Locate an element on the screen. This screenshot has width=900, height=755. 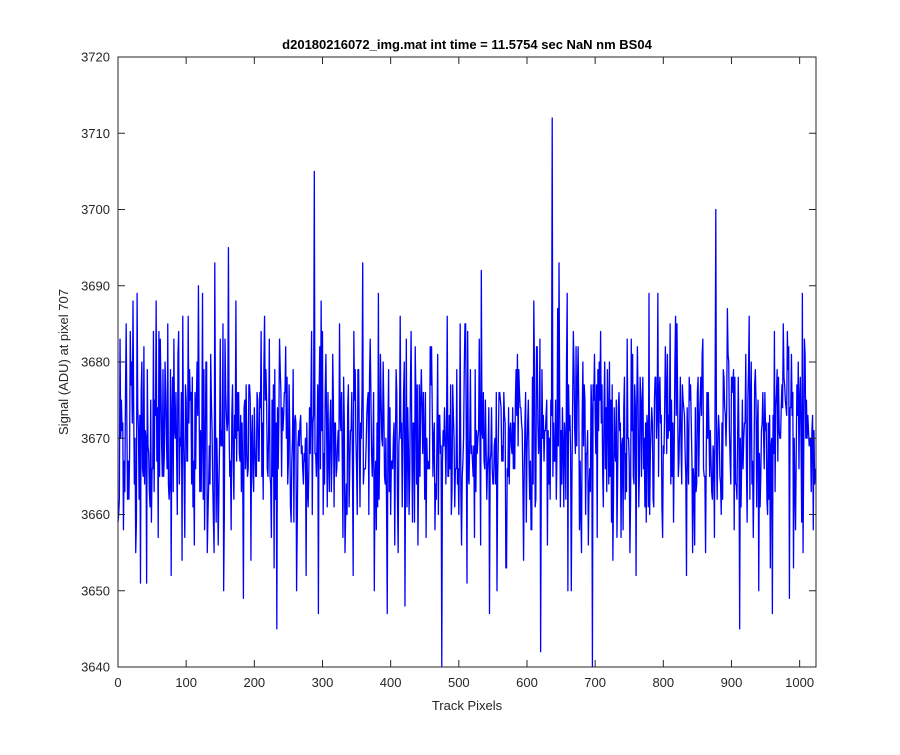
y-axis-label: Signal (ADU) at pixel 707 is located at coordinates (63, 362).